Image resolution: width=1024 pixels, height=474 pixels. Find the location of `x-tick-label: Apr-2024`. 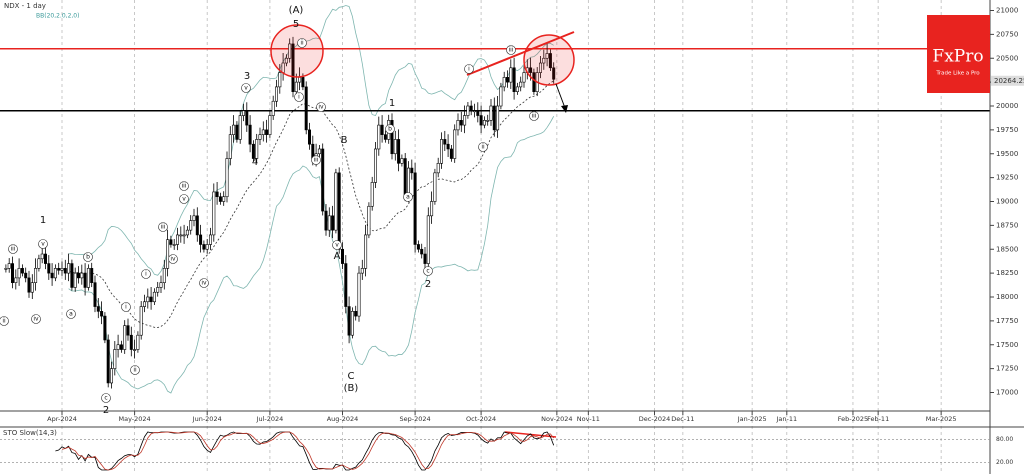

x-tick-label: Apr-2024 is located at coordinates (62, 419).